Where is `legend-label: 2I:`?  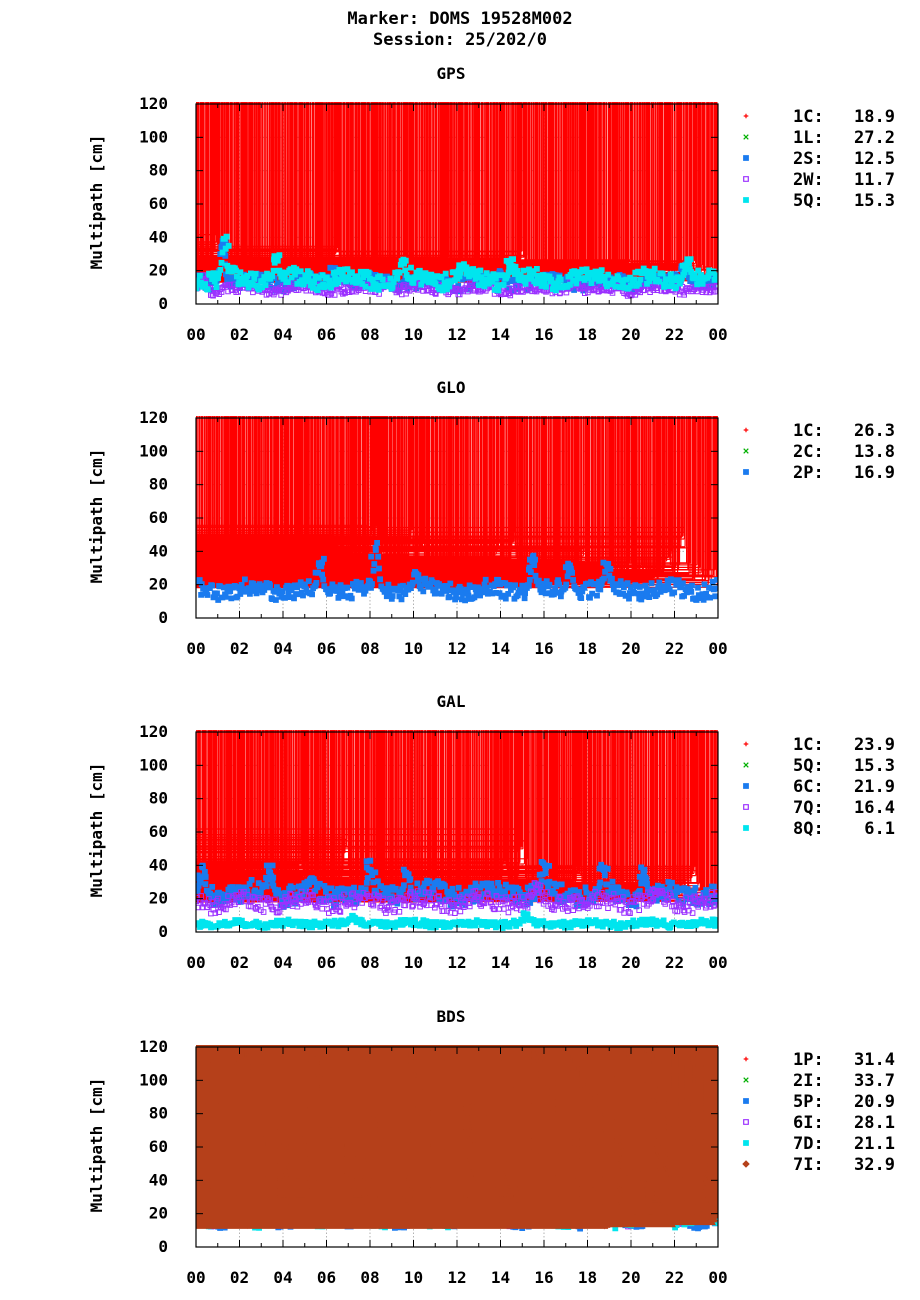
legend-label: 2I: is located at coordinates (808, 1081).